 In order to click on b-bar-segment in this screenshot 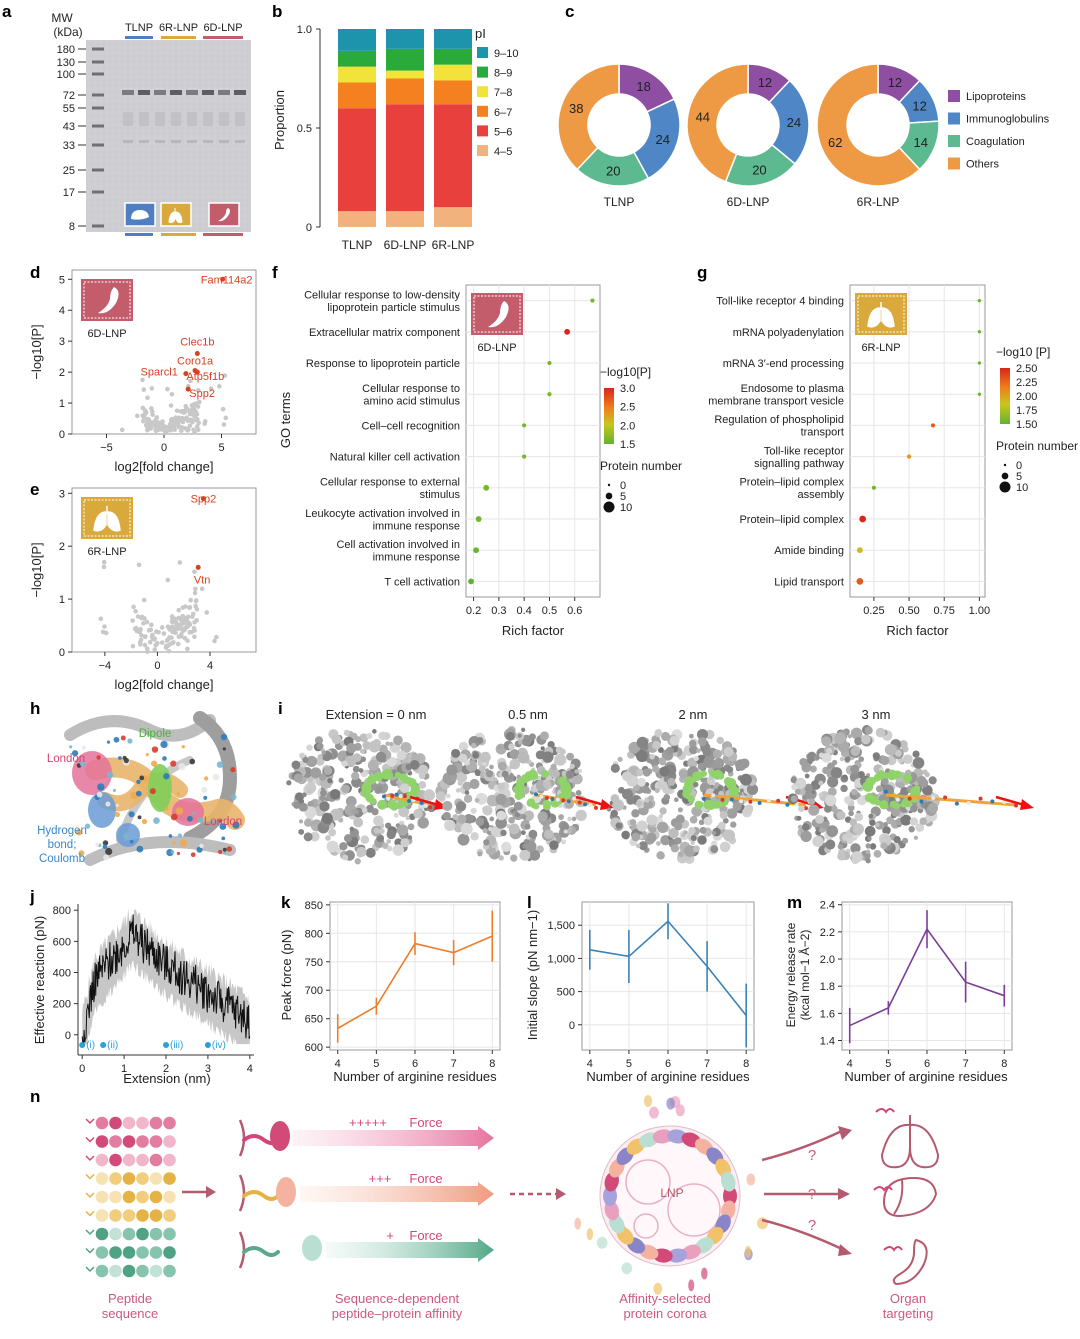, I will do `click(405, 74)`.